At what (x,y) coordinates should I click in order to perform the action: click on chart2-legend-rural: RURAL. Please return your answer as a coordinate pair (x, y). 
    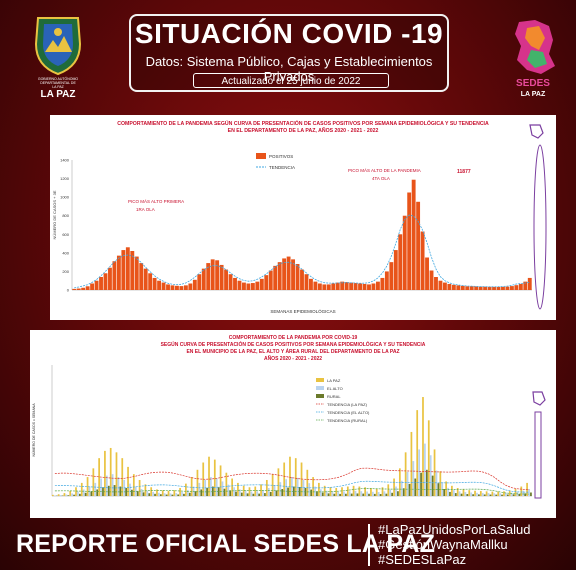
    Looking at the image, I should click on (334, 396).